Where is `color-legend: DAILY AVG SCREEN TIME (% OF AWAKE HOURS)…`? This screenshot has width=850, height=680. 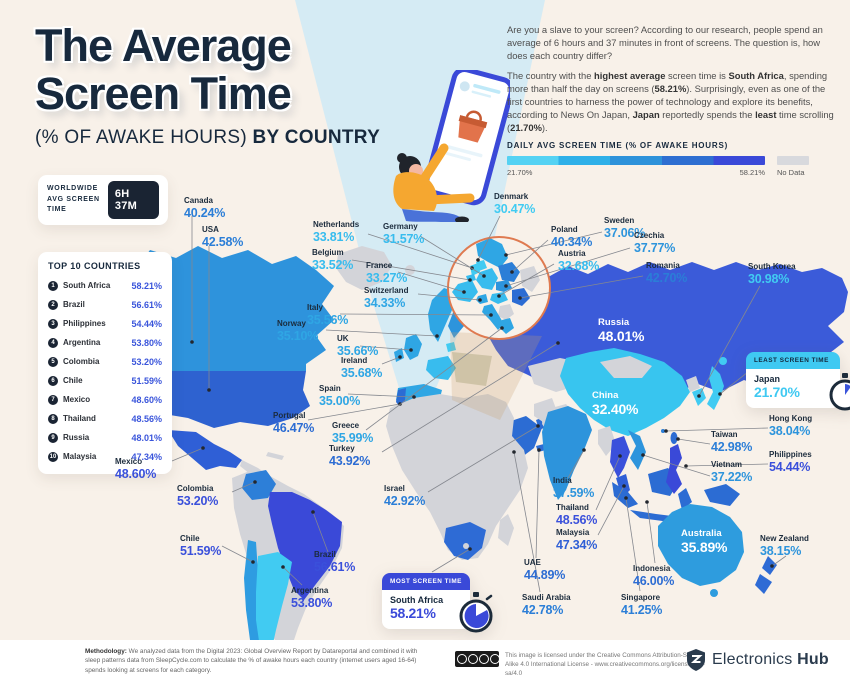
color-legend: DAILY AVG SCREEN TIME (% OF AWAKE HOURS)… is located at coordinates (658, 159).